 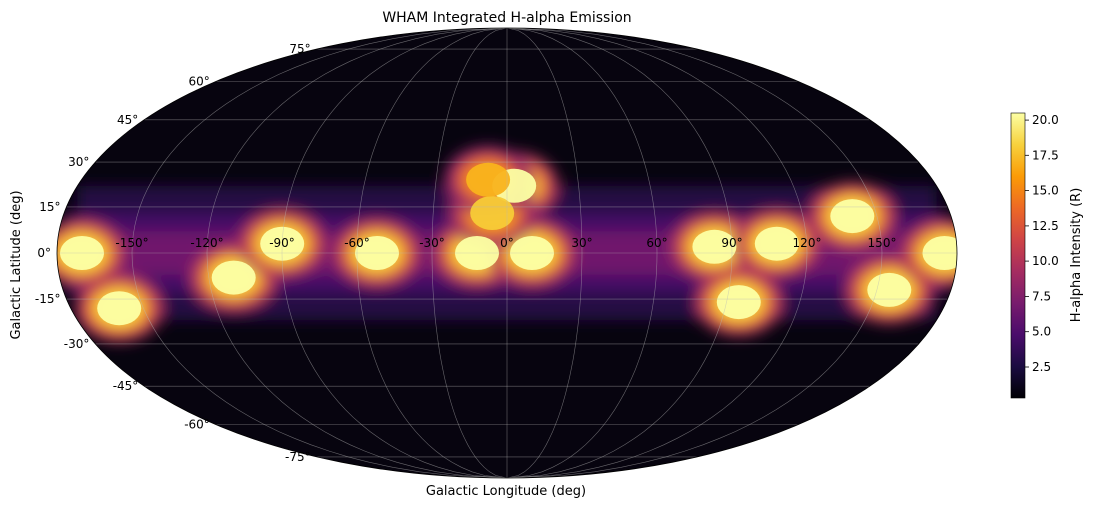 I want to click on colorbar-tick-label: 15.0, so click(x=1045, y=191).